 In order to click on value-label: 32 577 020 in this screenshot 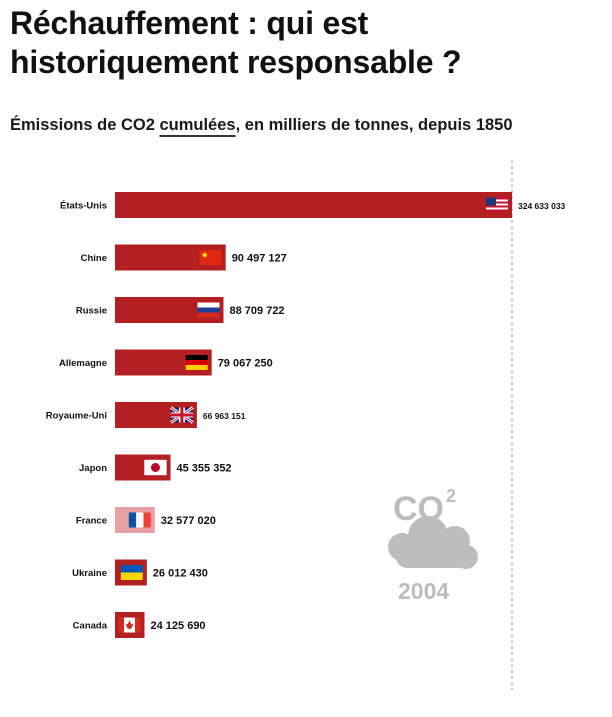, I will do `click(188, 521)`.